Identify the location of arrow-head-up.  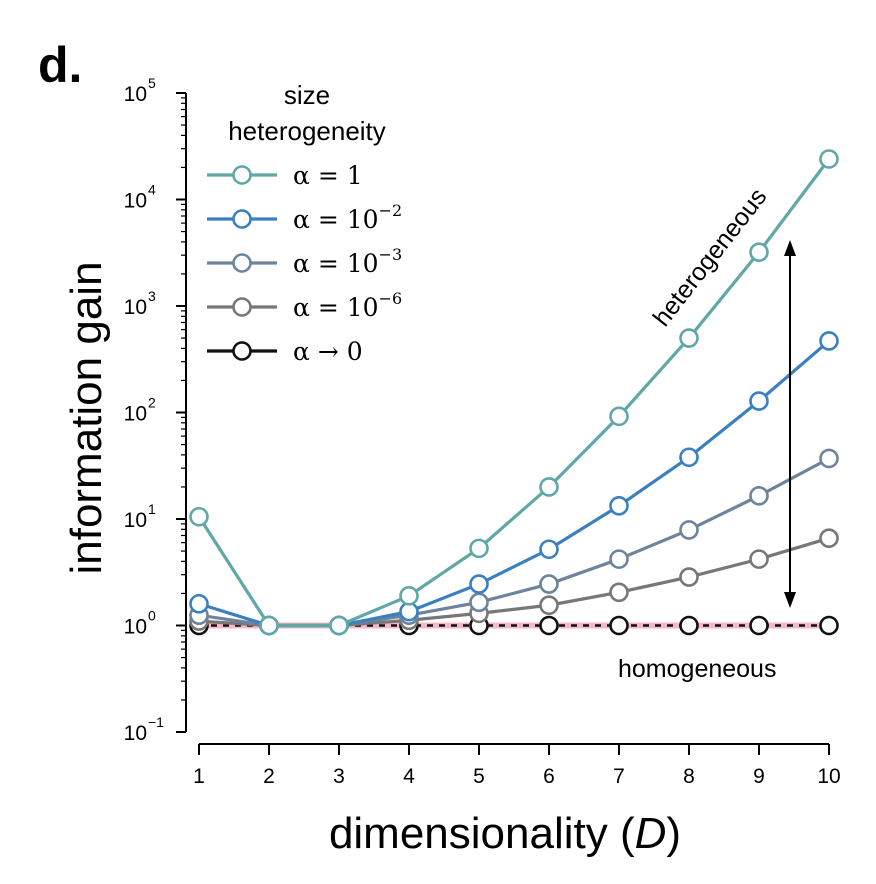
(790, 248).